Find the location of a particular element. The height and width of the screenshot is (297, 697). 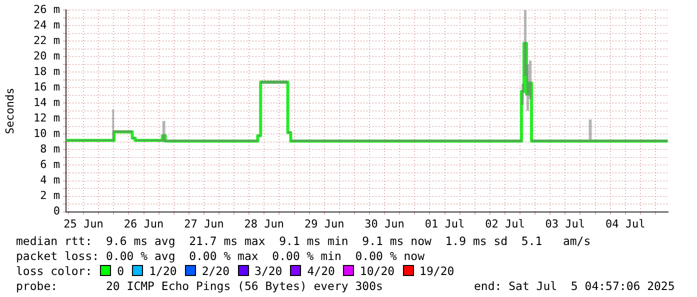

text: loss color: is located at coordinates (54, 271).